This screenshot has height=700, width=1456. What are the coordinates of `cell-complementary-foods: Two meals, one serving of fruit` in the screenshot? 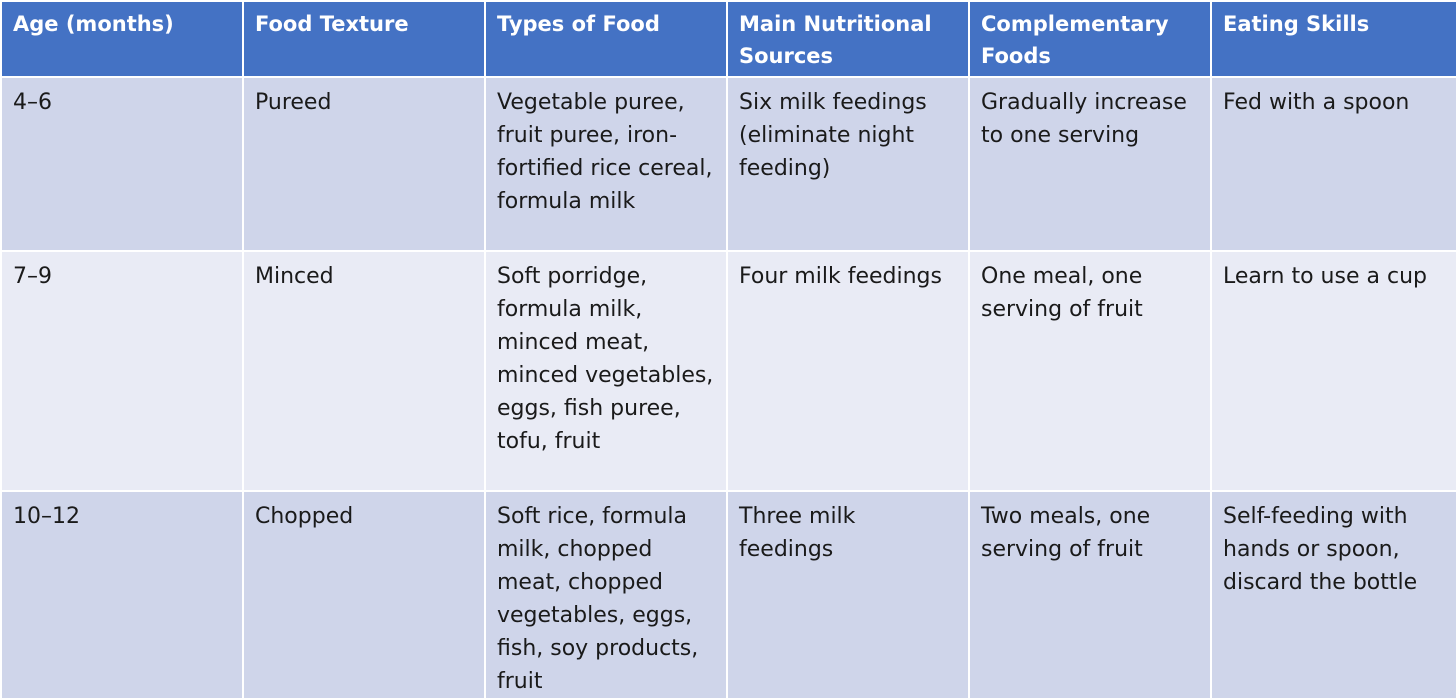 It's located at (1090, 595).